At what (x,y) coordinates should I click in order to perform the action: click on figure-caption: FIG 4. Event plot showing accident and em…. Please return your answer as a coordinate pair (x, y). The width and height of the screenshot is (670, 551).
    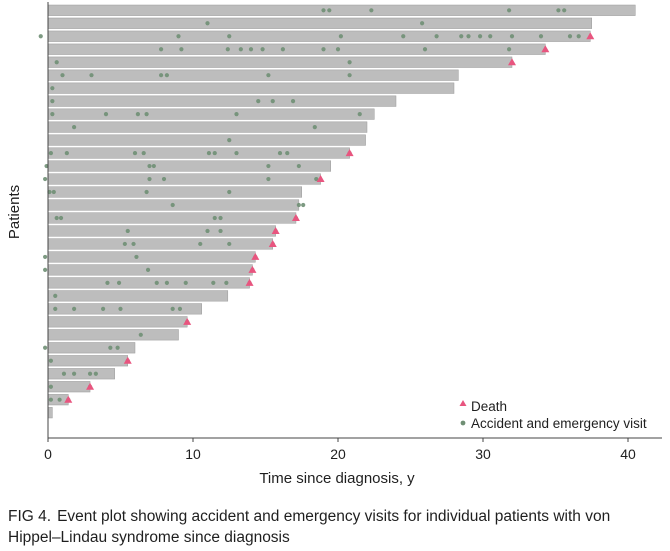
    Looking at the image, I should click on (333, 527).